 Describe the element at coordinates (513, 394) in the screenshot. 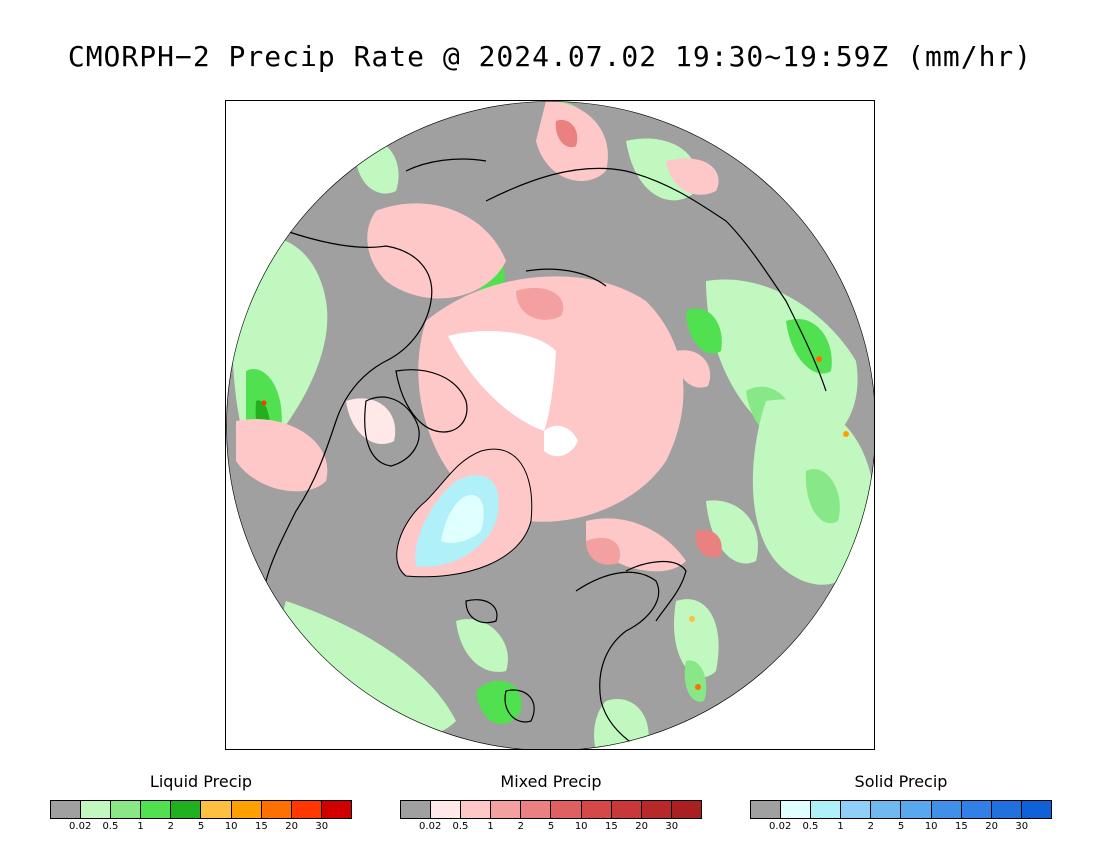

I see `no-data-areas` at that location.